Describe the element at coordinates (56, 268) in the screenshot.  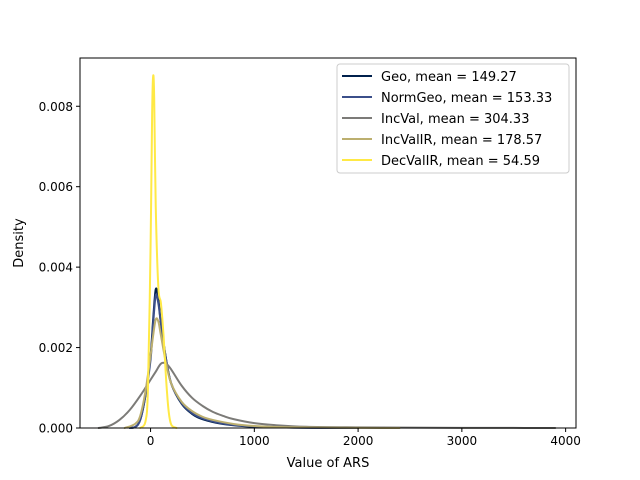
I see `y-tick-label: 0.004` at that location.